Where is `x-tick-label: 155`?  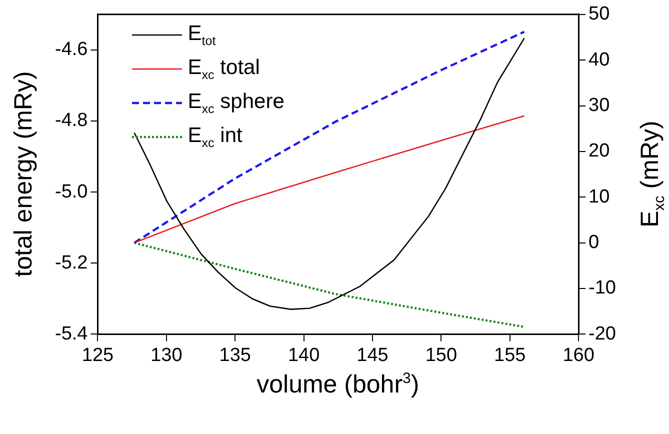
x-tick-label: 155 is located at coordinates (510, 355).